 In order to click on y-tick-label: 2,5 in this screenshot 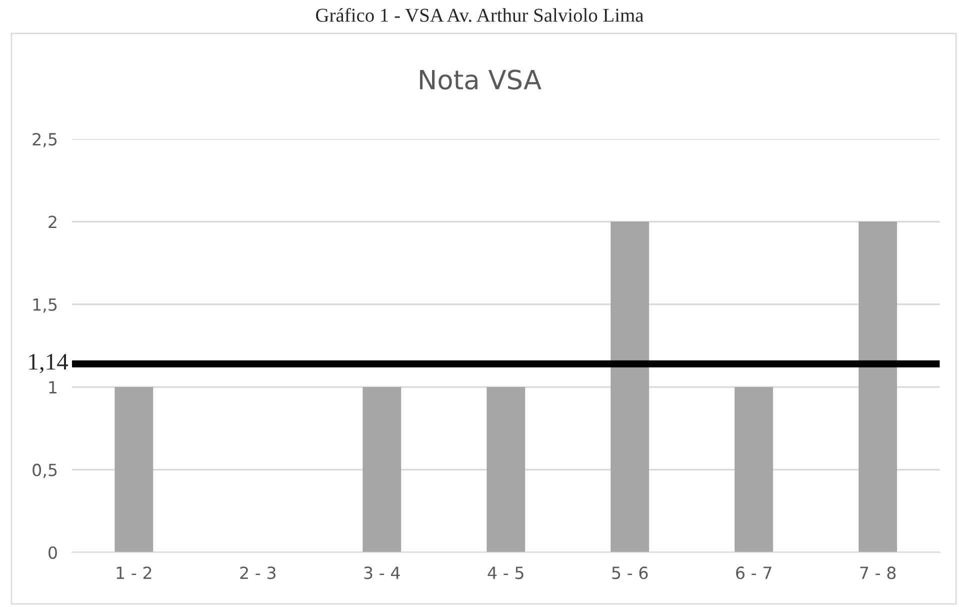, I will do `click(44, 140)`.